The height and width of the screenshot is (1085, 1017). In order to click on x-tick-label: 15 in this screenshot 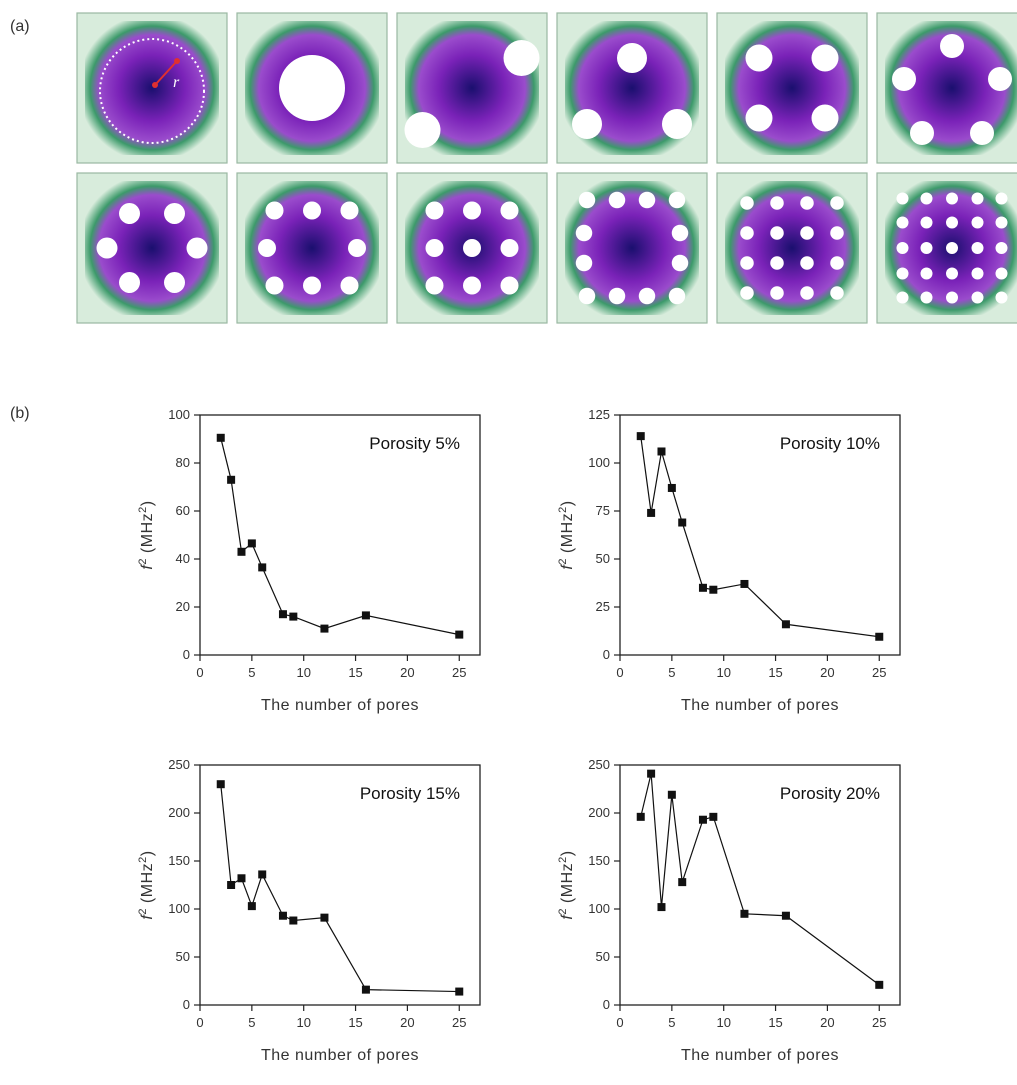, I will do `click(355, 672)`.